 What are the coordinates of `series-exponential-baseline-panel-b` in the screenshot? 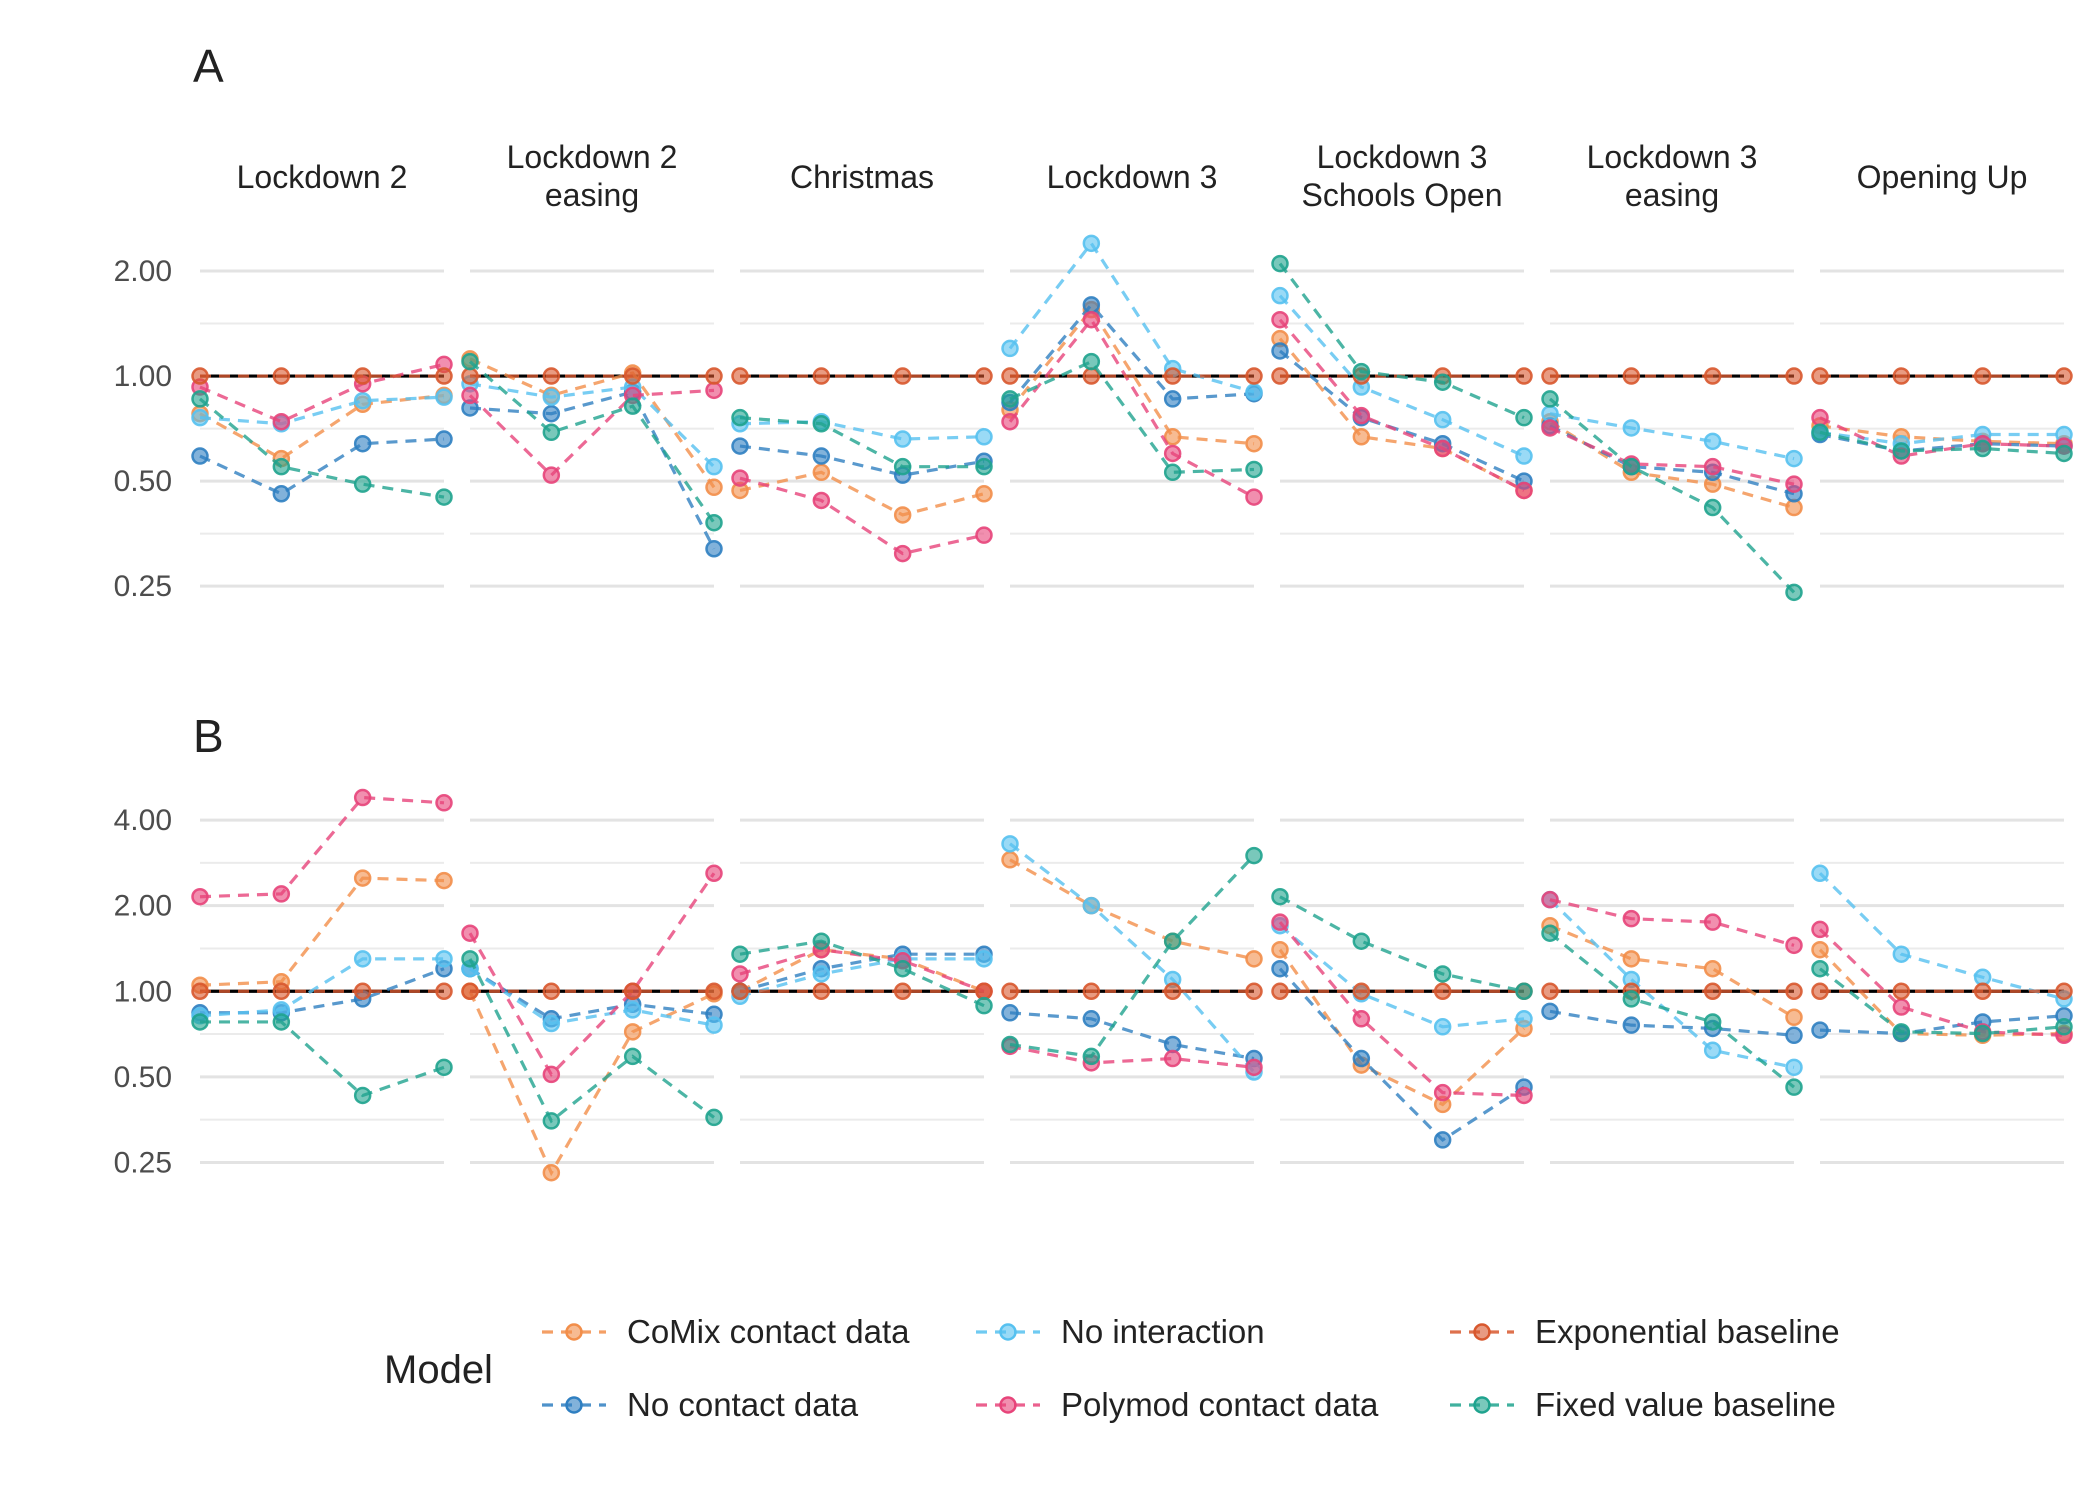 It's located at (1132, 991).